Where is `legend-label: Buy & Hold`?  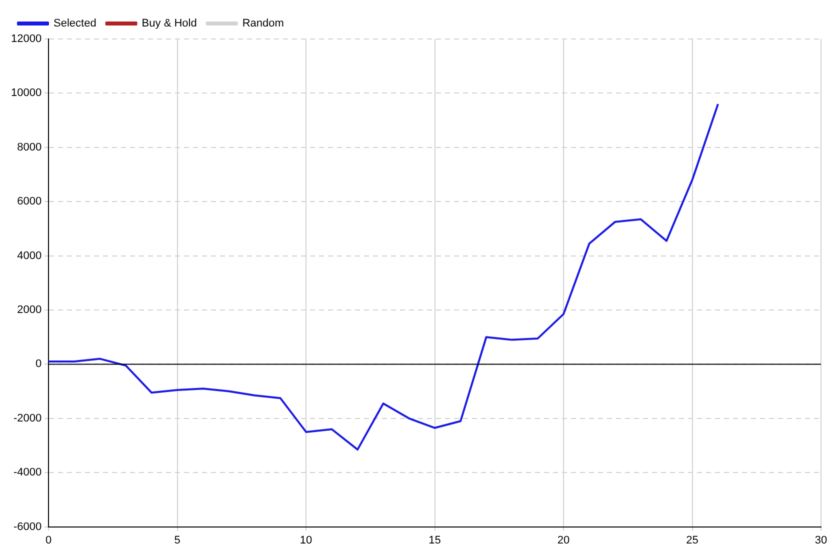
legend-label: Buy & Hold is located at coordinates (169, 24).